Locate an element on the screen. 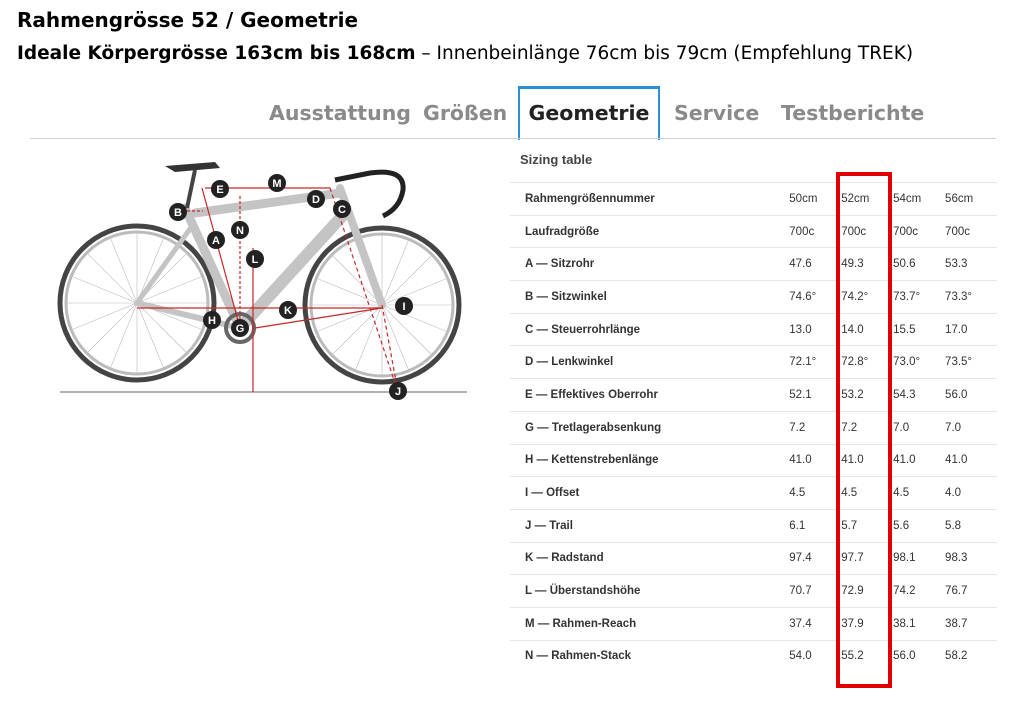  table-cell: 49.3 is located at coordinates (867, 264).